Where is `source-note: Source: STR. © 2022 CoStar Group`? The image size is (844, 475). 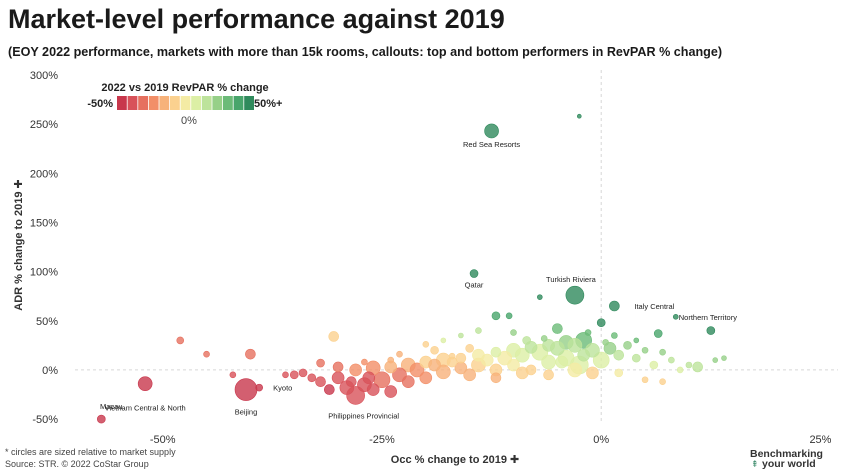 source-note: Source: STR. © 2022 CoStar Group is located at coordinates (77, 464).